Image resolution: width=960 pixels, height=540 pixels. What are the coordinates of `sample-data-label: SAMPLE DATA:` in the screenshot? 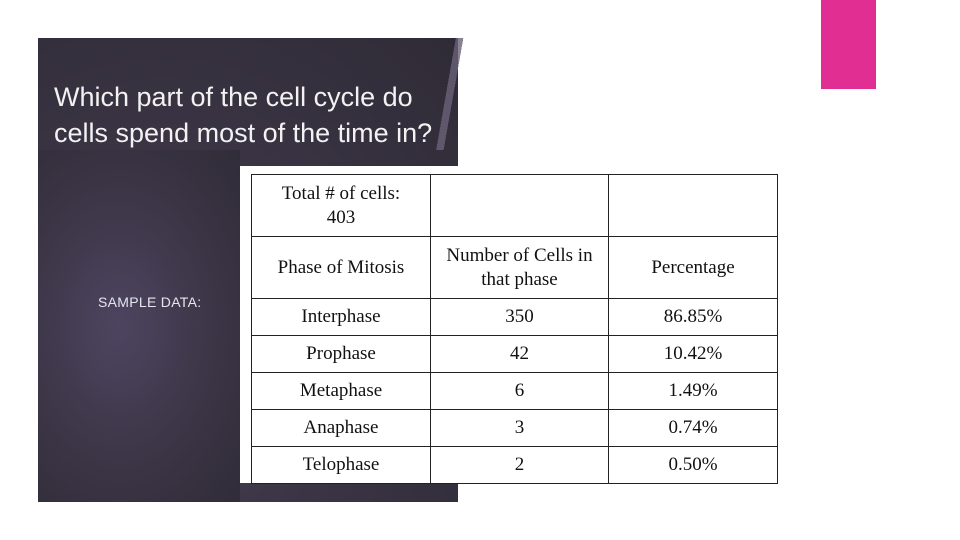 It's located at (150, 302).